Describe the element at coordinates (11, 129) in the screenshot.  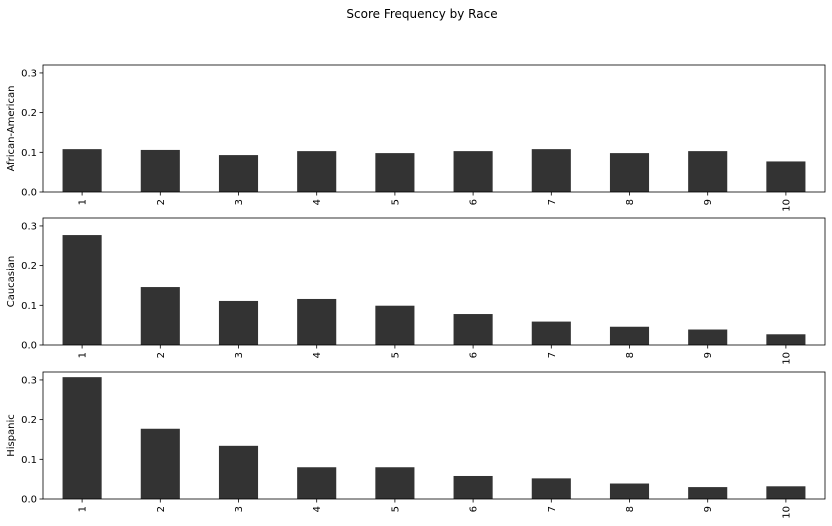
I see `y-axis-label: African-American` at that location.